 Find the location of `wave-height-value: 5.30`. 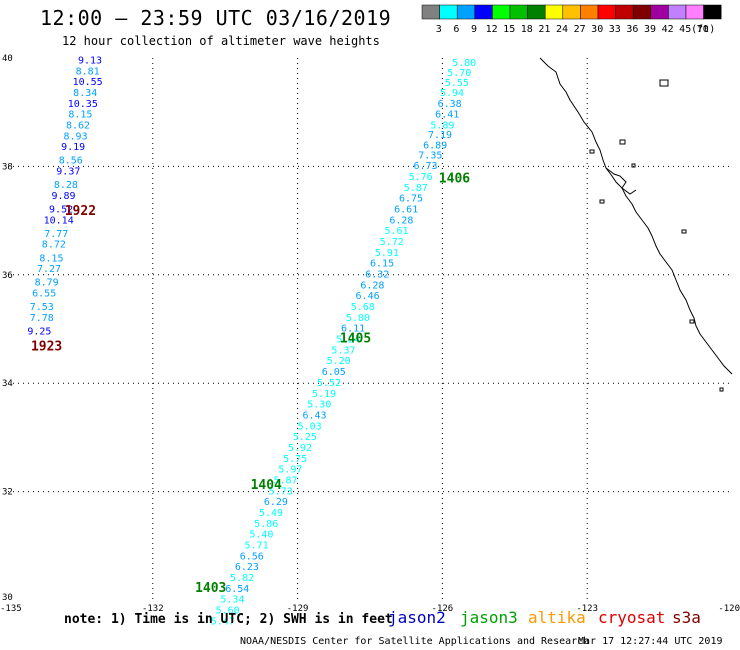

wave-height-value: 5.30 is located at coordinates (319, 405).